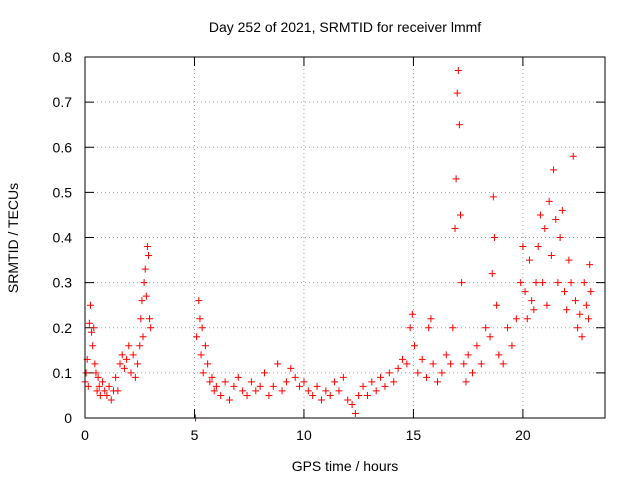  I want to click on y-axis-label: SRMTID / TECUs, so click(13, 238).